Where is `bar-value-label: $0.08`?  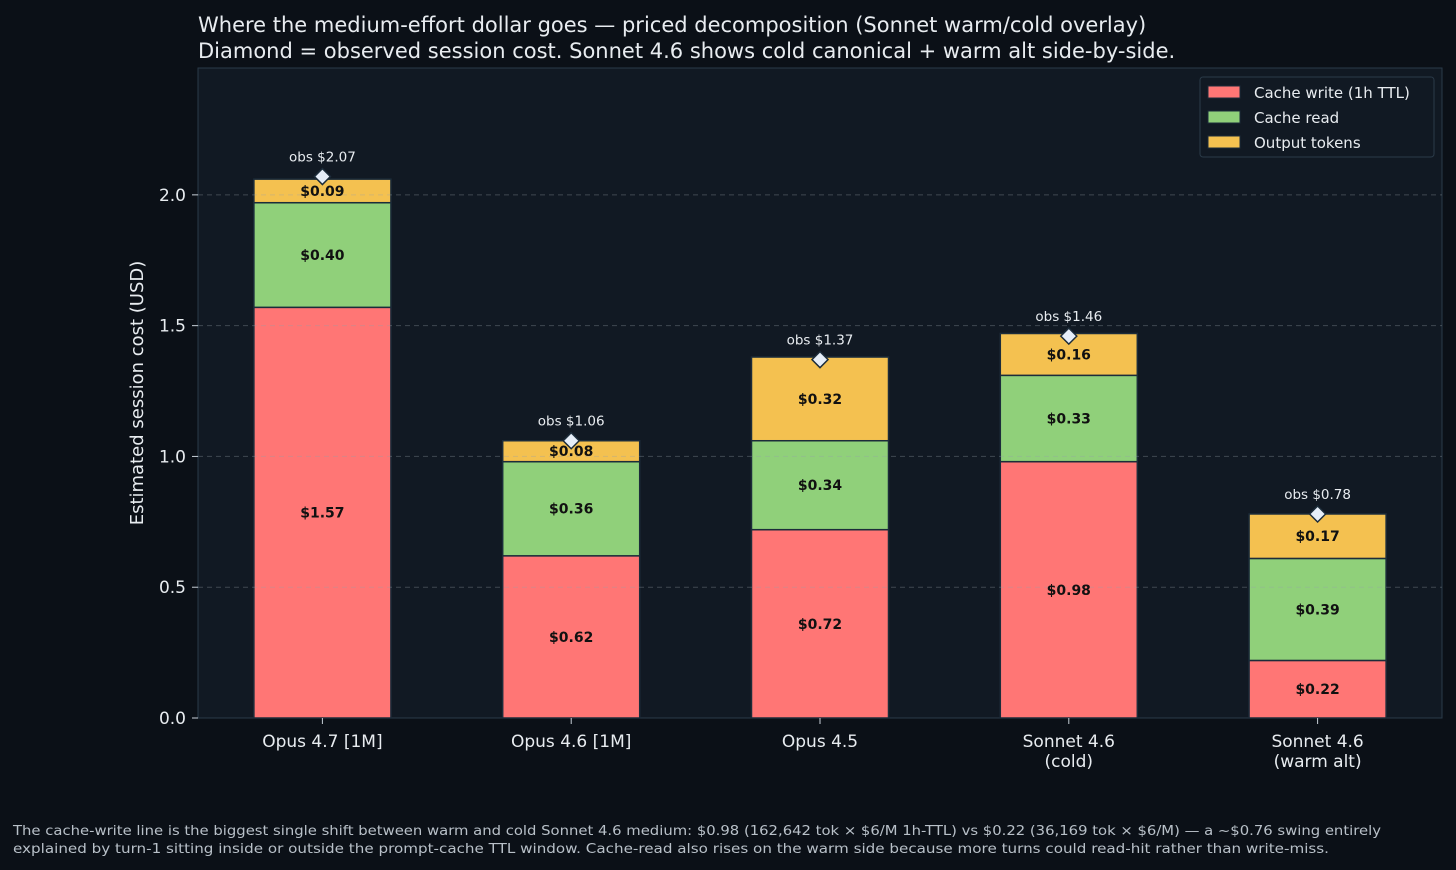
bar-value-label: $0.08 is located at coordinates (571, 452).